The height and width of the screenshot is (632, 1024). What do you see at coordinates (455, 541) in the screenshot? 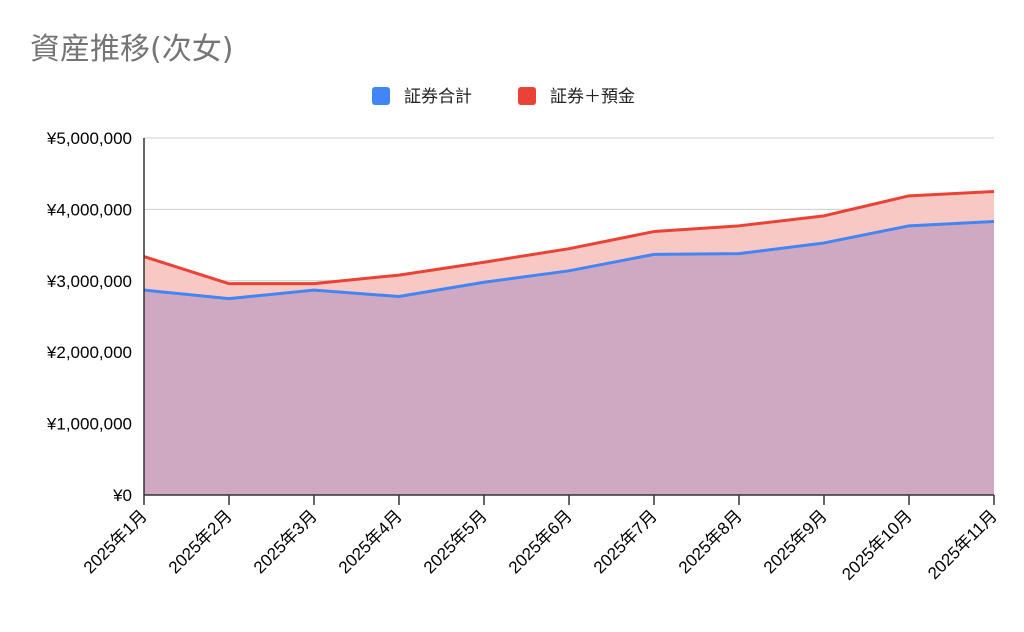
I see `x-tick-label: 2025年5月` at bounding box center [455, 541].